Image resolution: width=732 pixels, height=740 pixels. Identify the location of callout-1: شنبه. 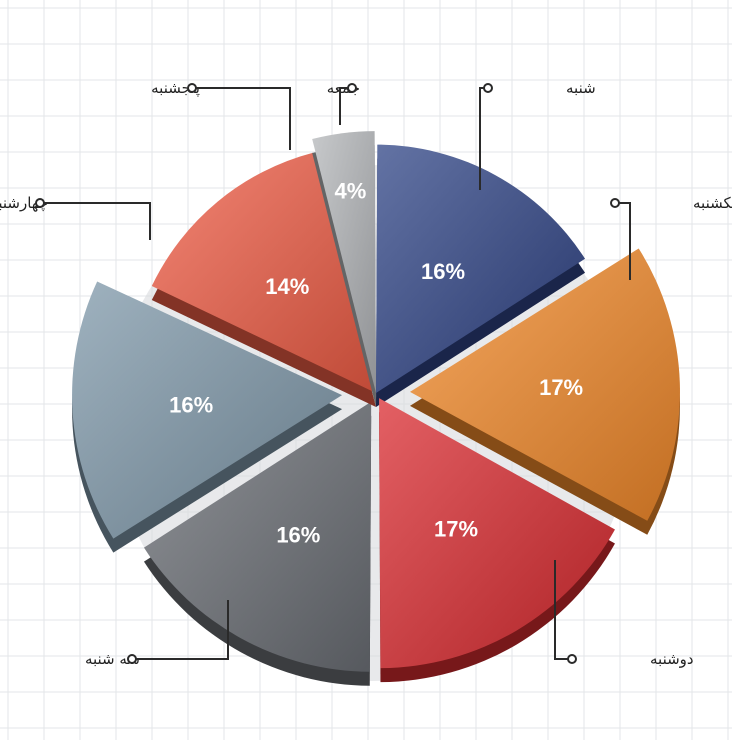
(537, 134).